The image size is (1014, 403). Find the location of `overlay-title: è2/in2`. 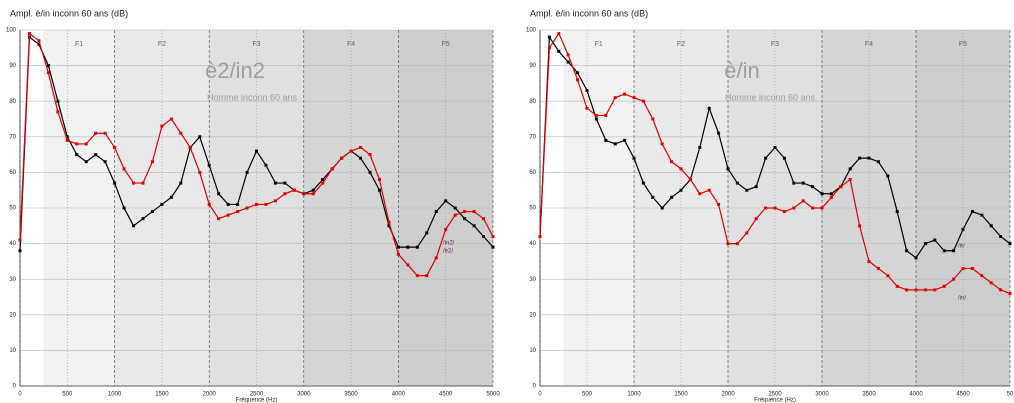

overlay-title: è2/in2 is located at coordinates (235, 70).